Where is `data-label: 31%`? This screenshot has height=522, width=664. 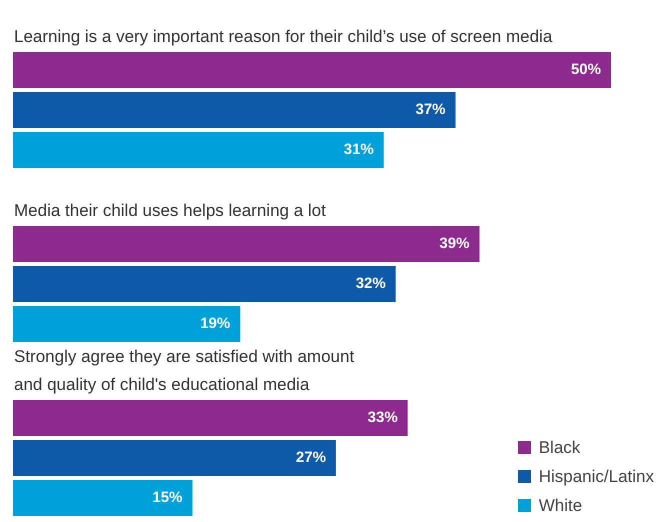 data-label: 31% is located at coordinates (359, 149).